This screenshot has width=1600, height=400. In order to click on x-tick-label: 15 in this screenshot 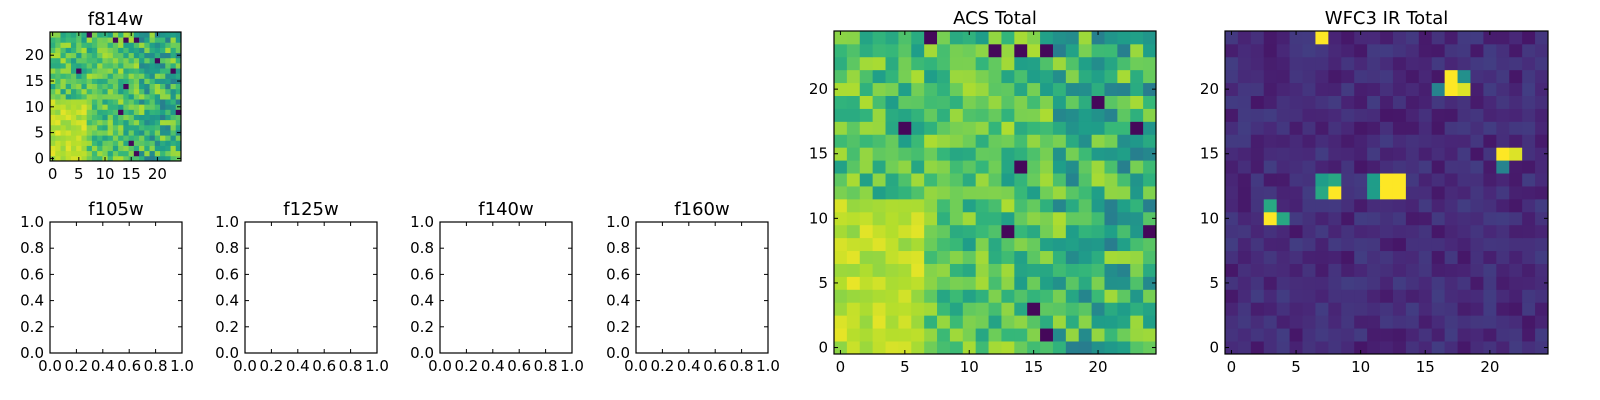, I will do `click(1425, 367)`.